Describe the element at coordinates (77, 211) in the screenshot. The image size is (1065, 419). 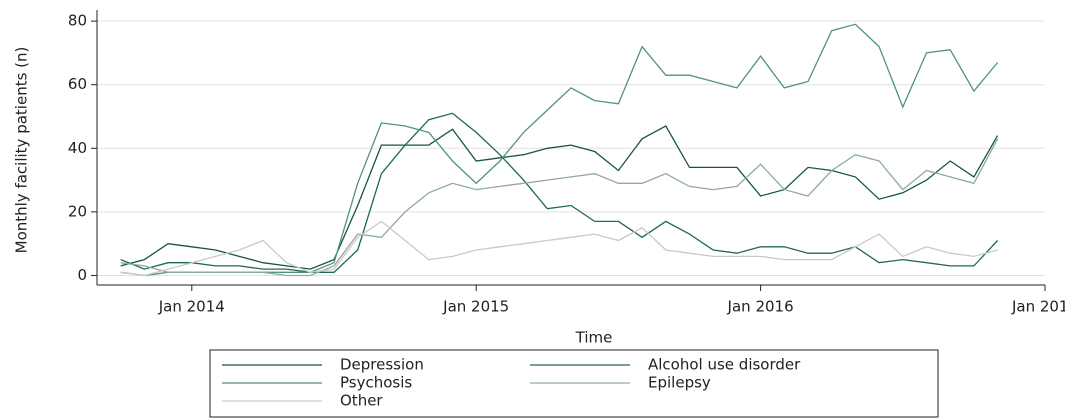
I see `y-tick-label: 20` at that location.